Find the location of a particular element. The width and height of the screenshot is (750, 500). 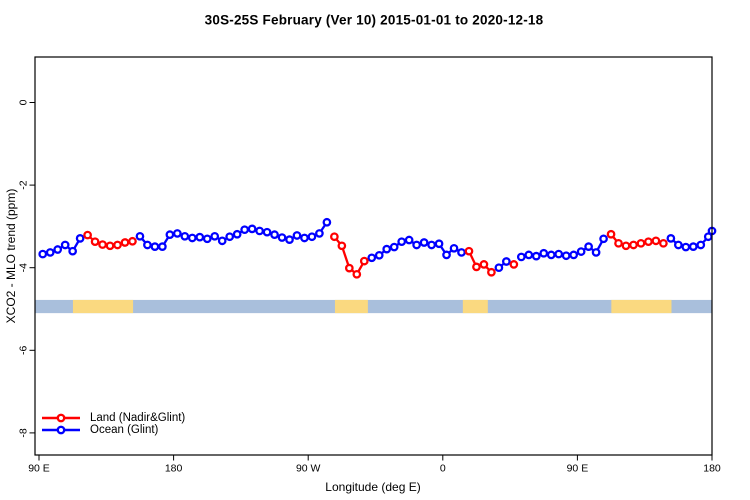

legend-item-ocean: Ocean (Glint) is located at coordinates (112, 430).